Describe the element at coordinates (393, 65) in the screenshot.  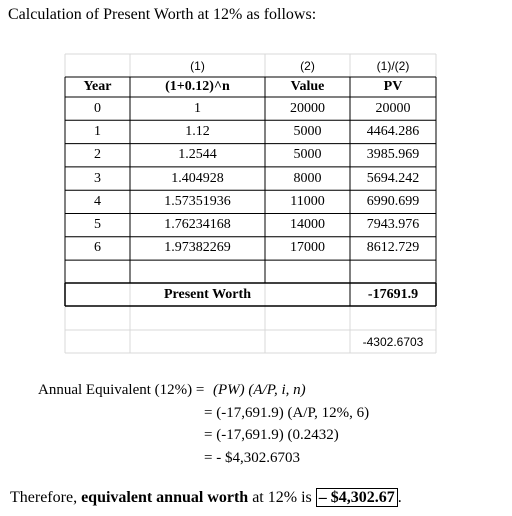
I see `table-cell: (1)/(2)` at that location.